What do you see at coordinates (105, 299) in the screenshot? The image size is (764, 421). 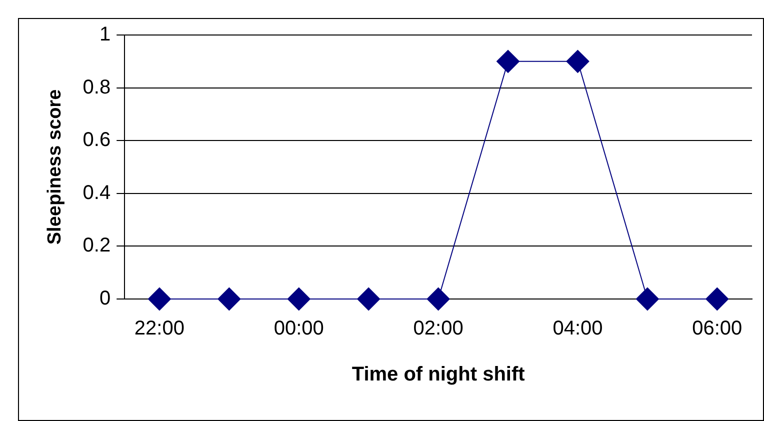 I see `y-tick-label: 0` at bounding box center [105, 299].